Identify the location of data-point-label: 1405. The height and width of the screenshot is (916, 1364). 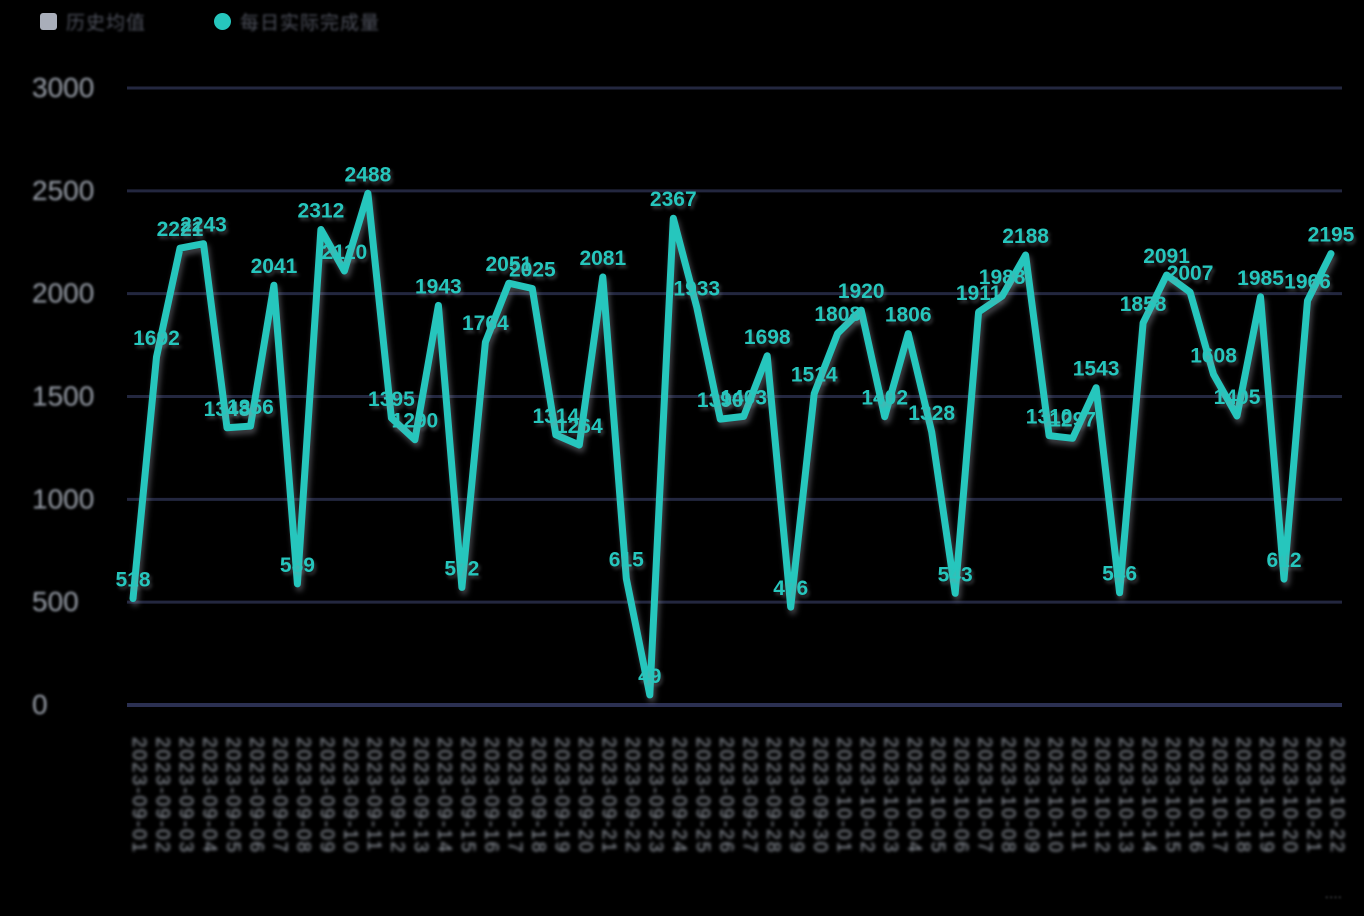
(1237, 397).